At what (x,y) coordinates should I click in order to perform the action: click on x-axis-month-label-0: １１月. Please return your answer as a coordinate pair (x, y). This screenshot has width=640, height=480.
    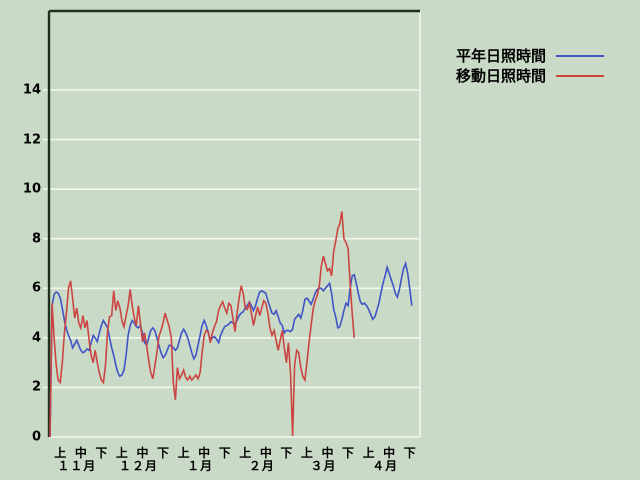
    Looking at the image, I should click on (77, 466).